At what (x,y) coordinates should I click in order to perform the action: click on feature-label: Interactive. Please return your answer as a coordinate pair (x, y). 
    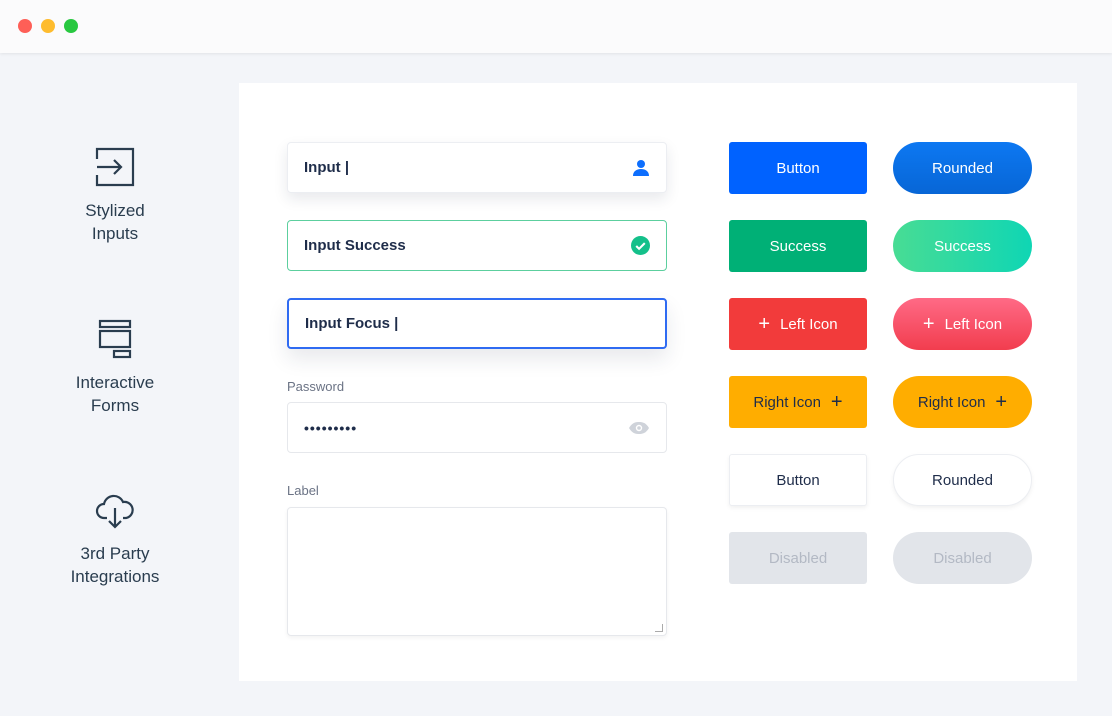
    Looking at the image, I should click on (115, 382).